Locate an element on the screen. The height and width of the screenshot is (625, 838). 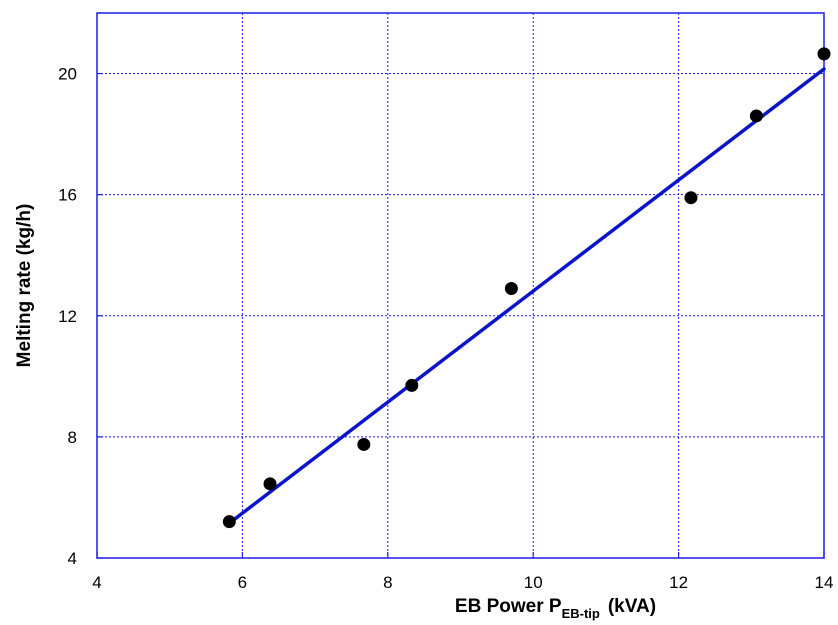
x-axis-label: EB Power PEB-tip (kVA) is located at coordinates (555, 608).